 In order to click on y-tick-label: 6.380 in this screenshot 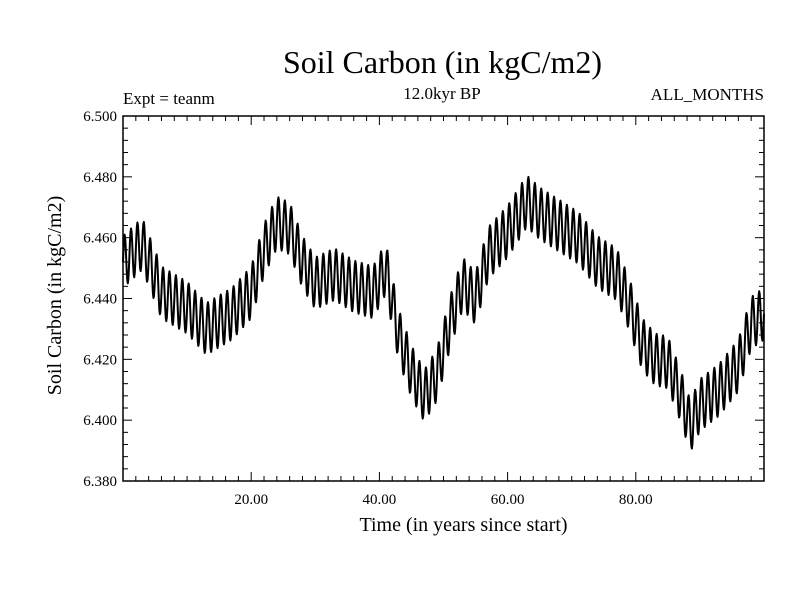, I will do `click(100, 482)`.